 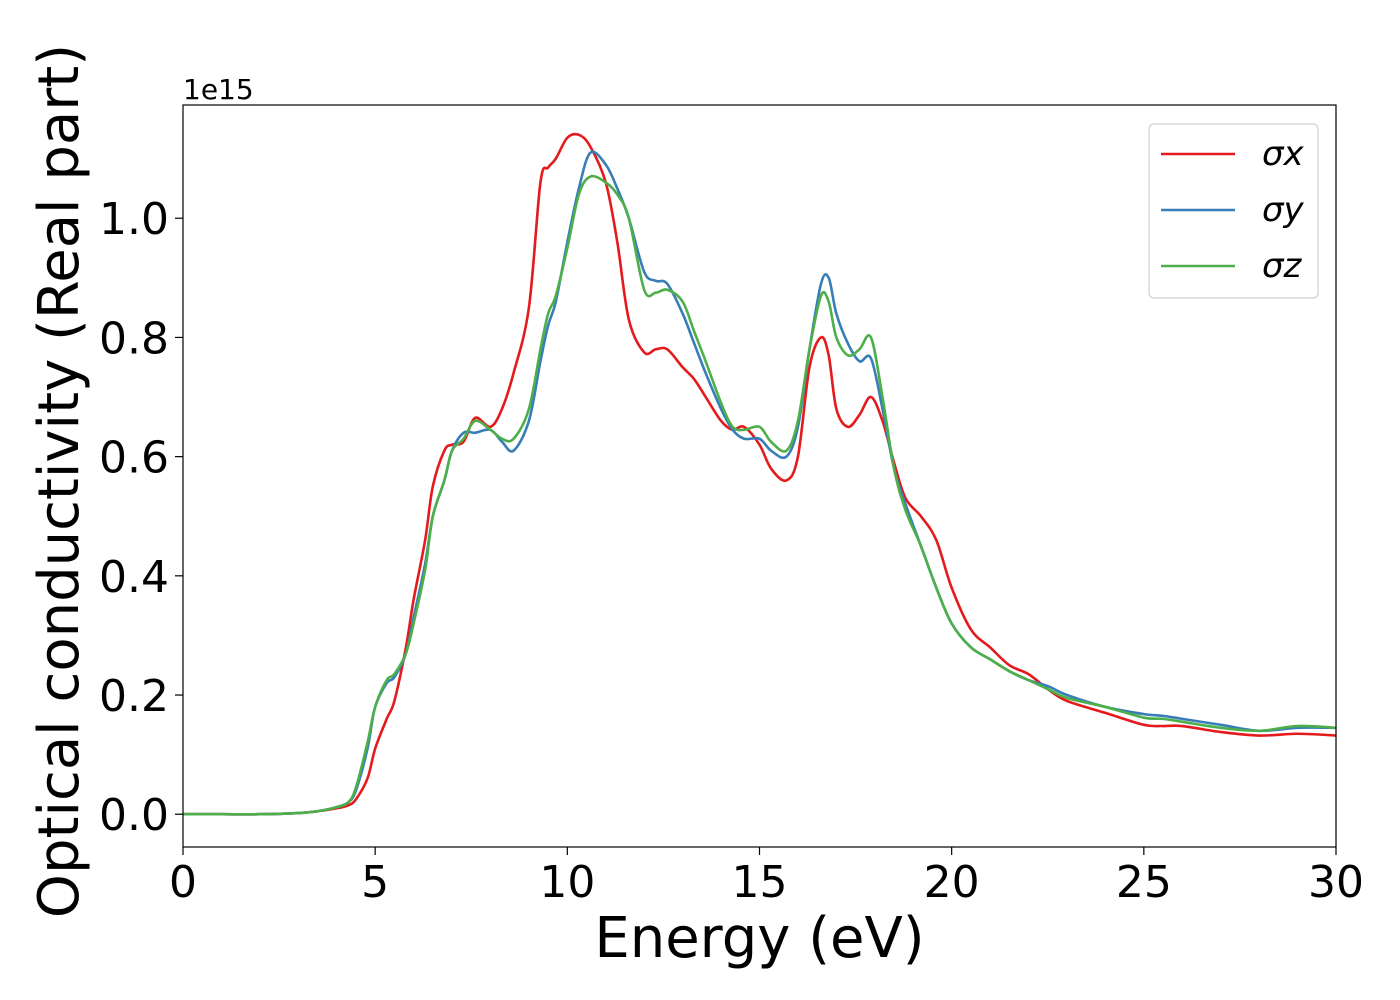 What do you see at coordinates (141, 517) in the screenshot?
I see `y-axis: 0.0 0.2 0.4 0.6 0.8 1.0` at bounding box center [141, 517].